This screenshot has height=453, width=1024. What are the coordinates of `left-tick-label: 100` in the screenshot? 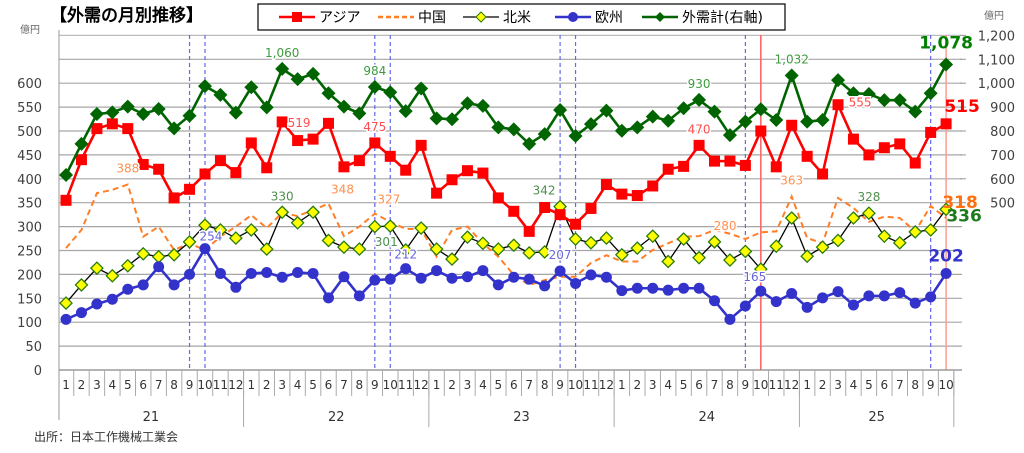 It's located at (29, 323).